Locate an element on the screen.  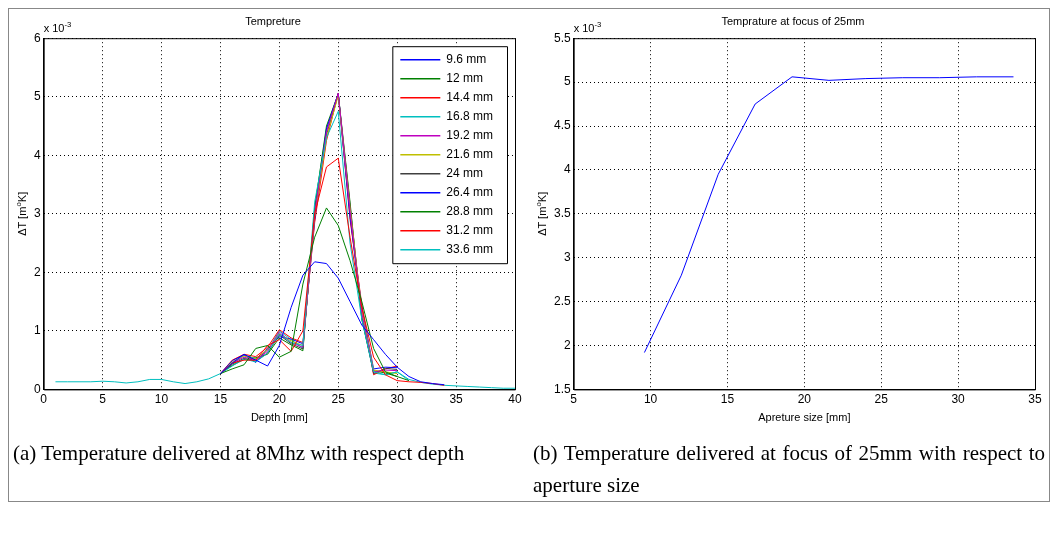
chart-title: Tempreture is located at coordinates (273, 20).